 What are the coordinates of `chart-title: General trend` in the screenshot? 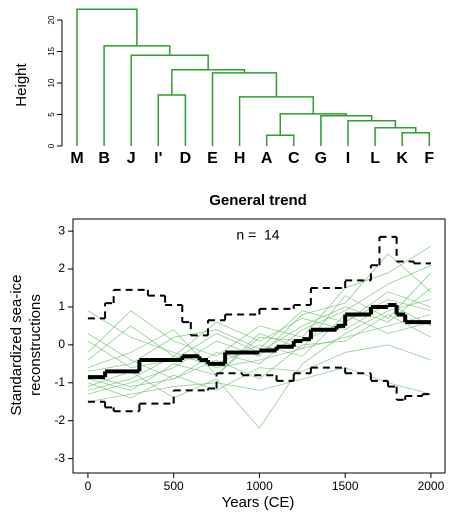 It's located at (258, 200).